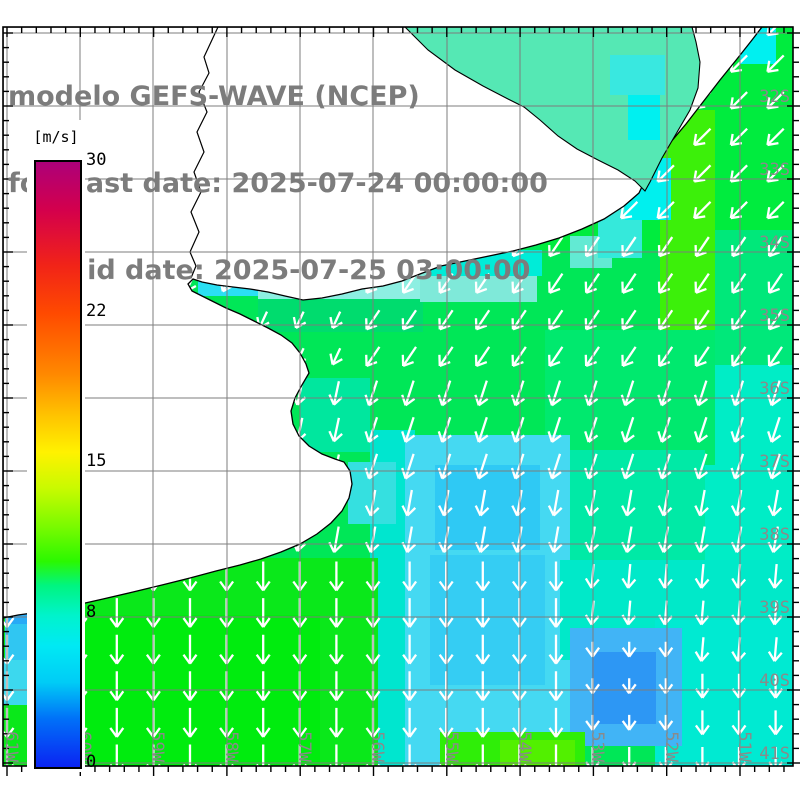 The width and height of the screenshot is (800, 800). Describe the element at coordinates (58, 464) in the screenshot. I see `colorbar-gradient` at that location.